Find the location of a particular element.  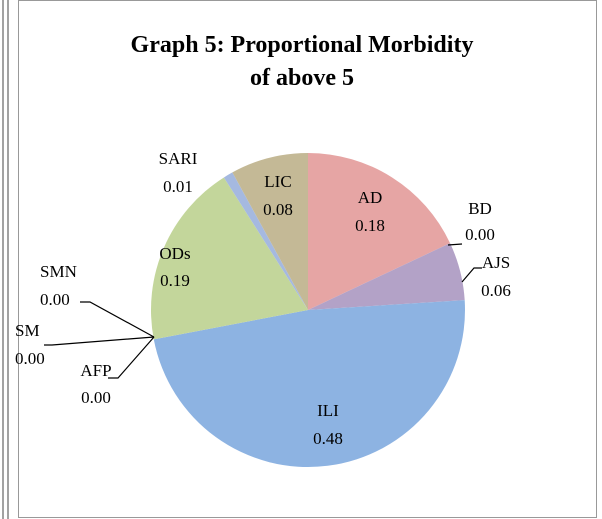

value-label: 0.01 is located at coordinates (178, 186).